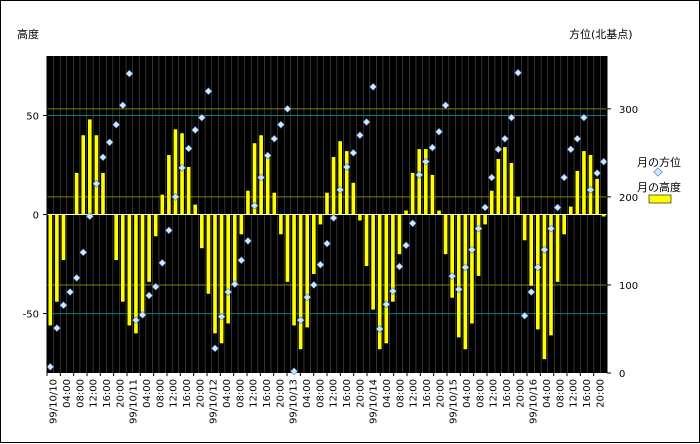  I want to click on right-tick-label: 0, so click(622, 374).